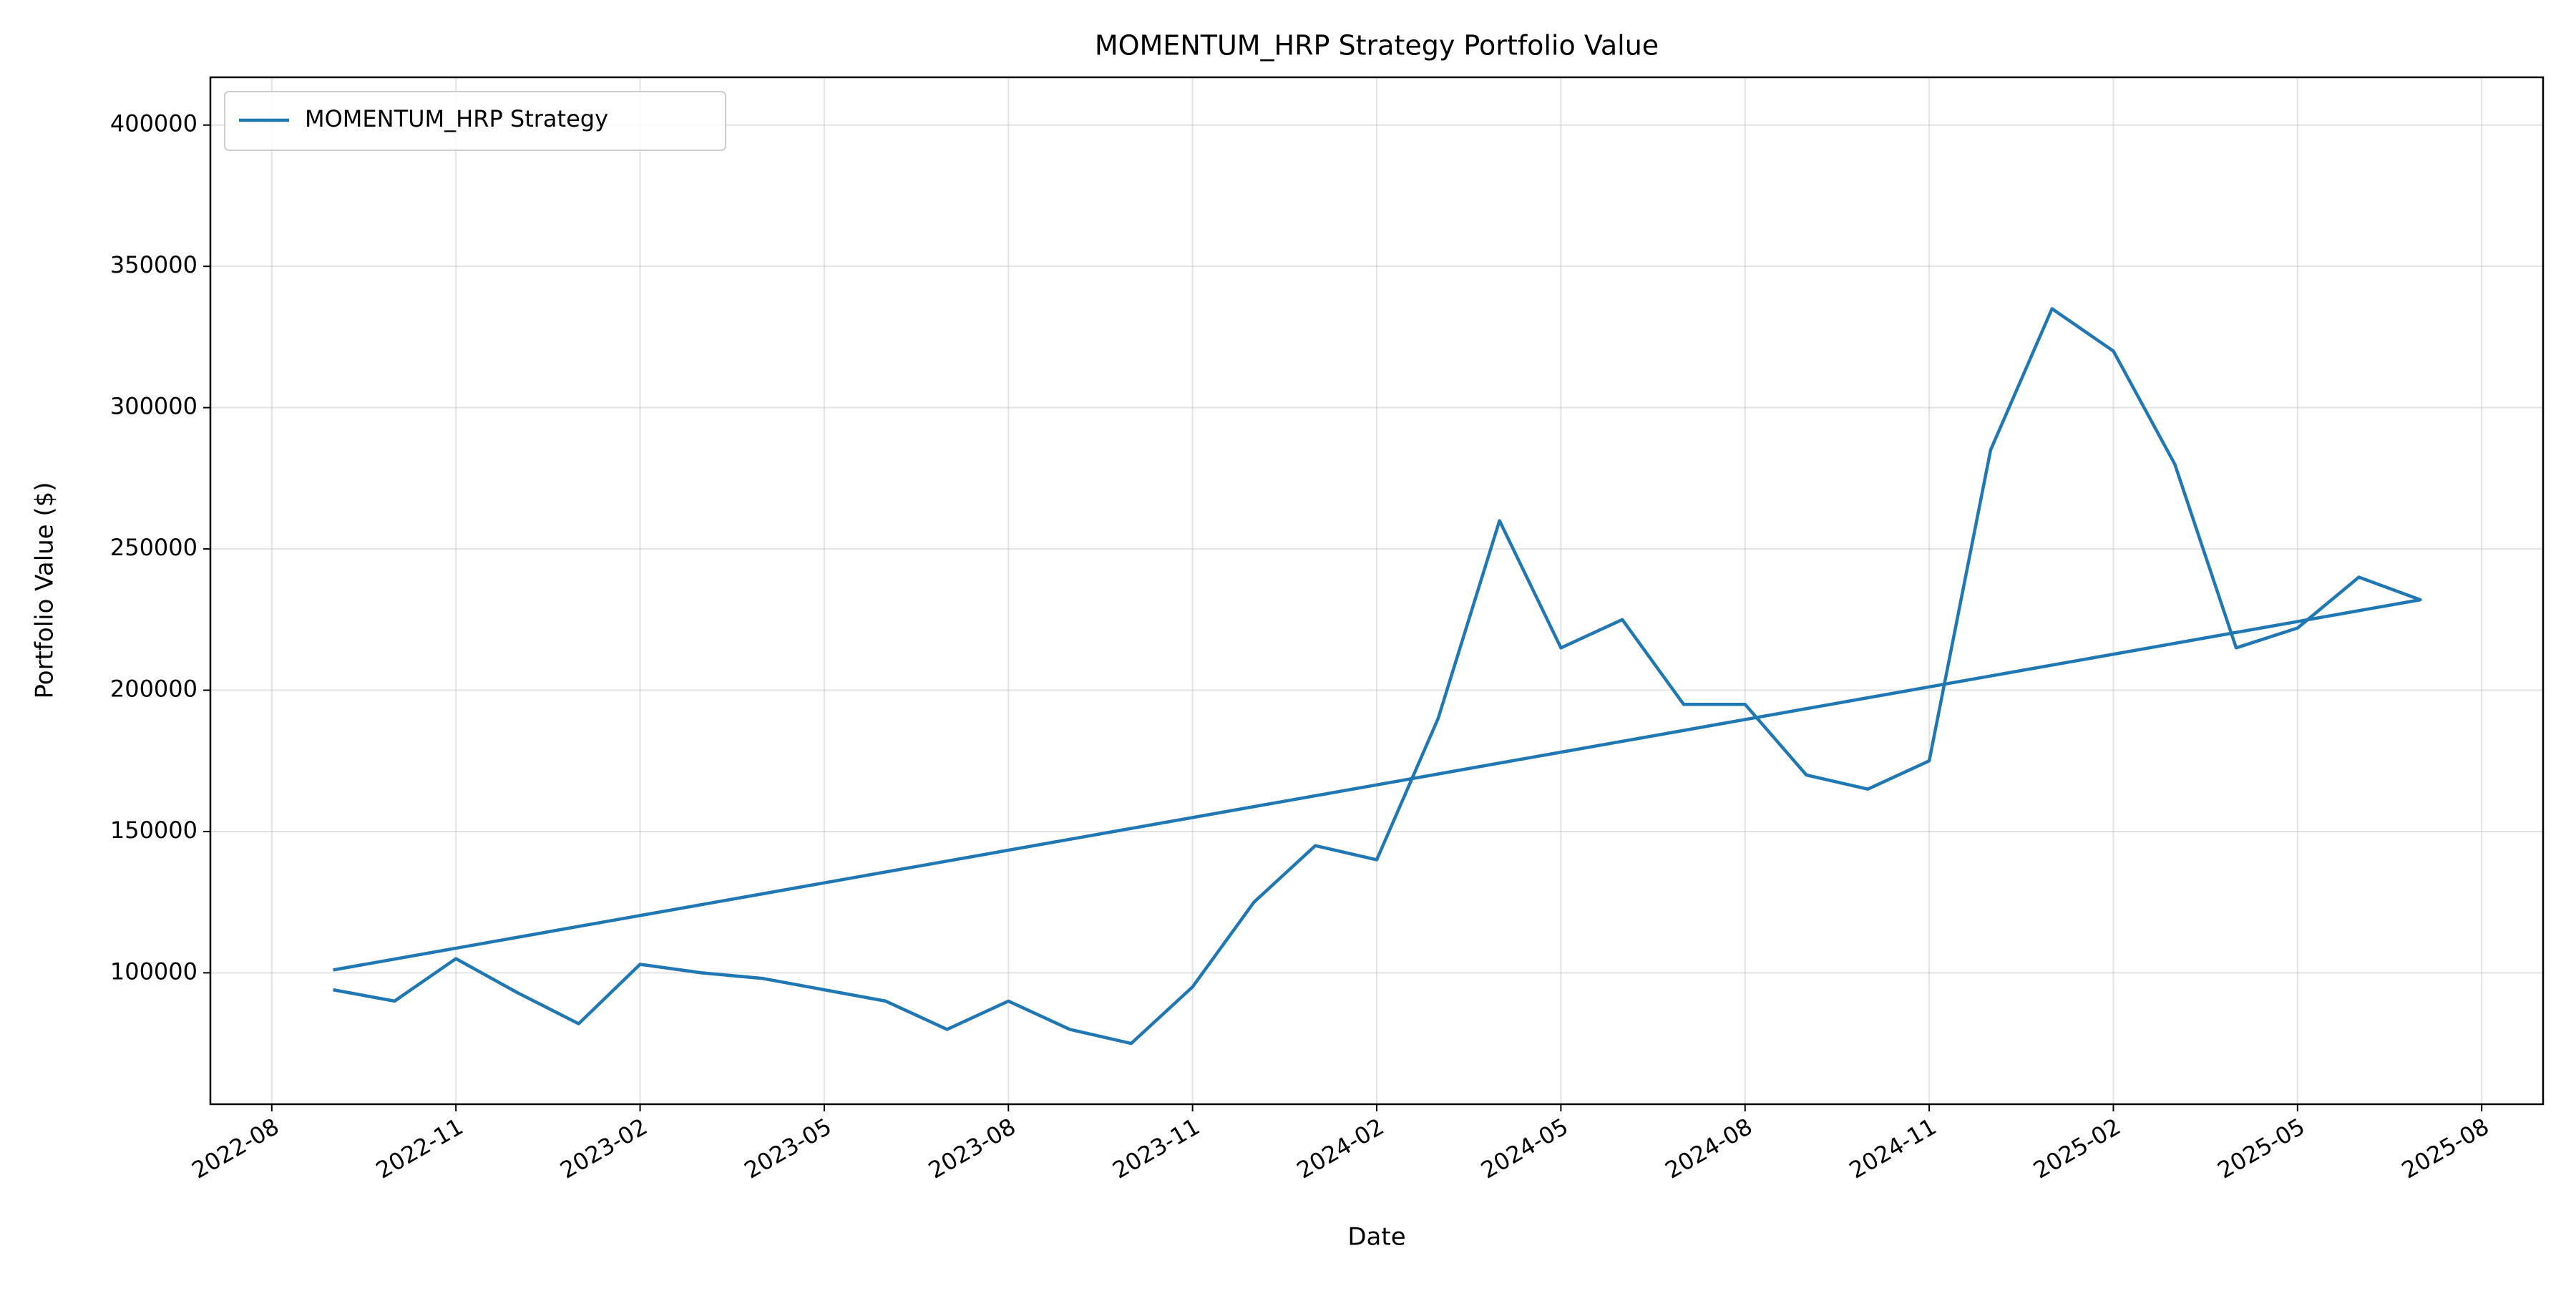 The image size is (2576, 1291). I want to click on x-axis-label: Date, so click(1376, 1237).